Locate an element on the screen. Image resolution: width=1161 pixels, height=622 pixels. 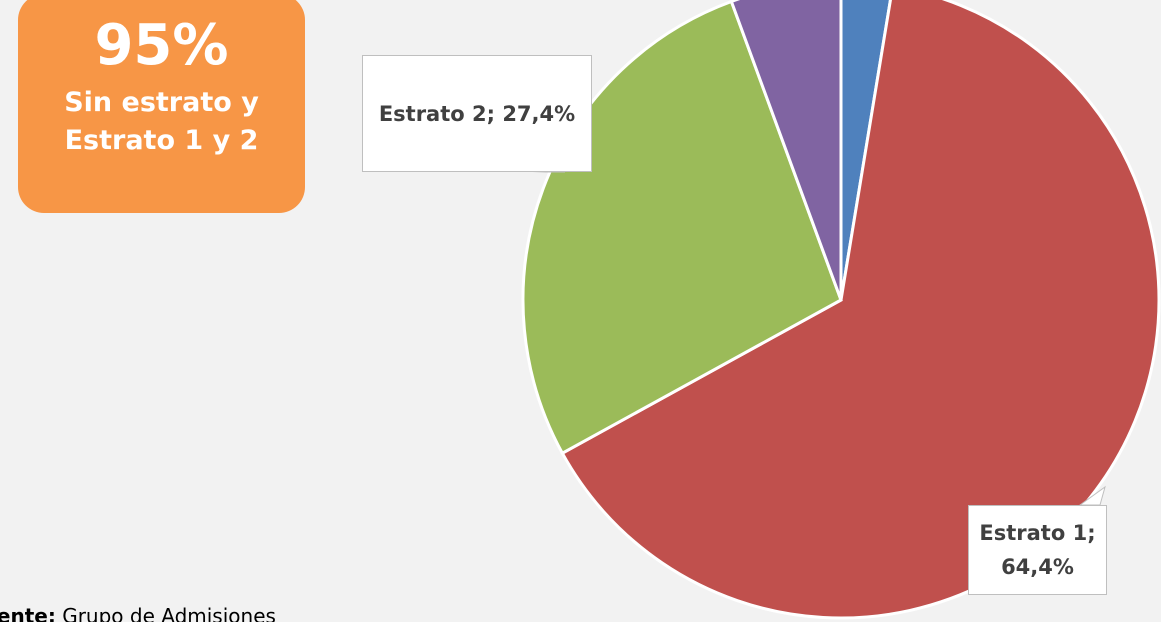
source-note: Fuente: Grupo de Admisiones is located at coordinates (138, 613).